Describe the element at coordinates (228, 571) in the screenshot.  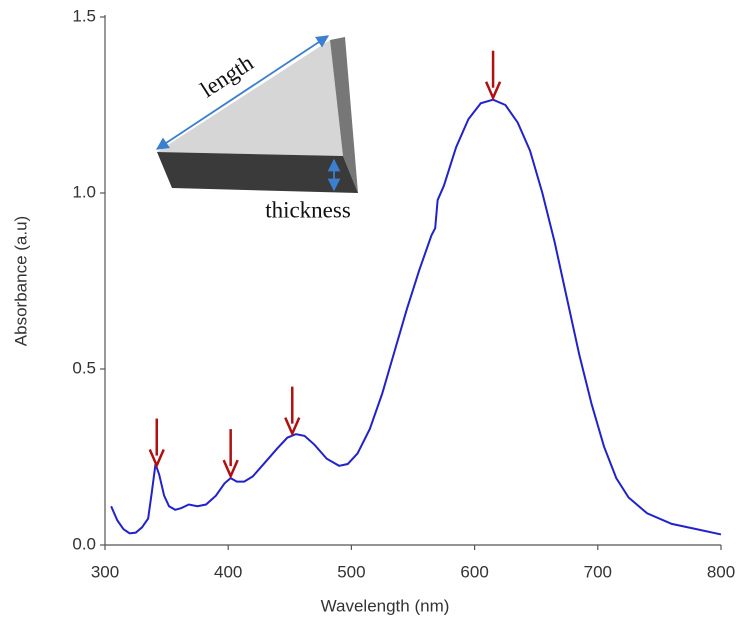
I see `x-tick-label: 400` at that location.